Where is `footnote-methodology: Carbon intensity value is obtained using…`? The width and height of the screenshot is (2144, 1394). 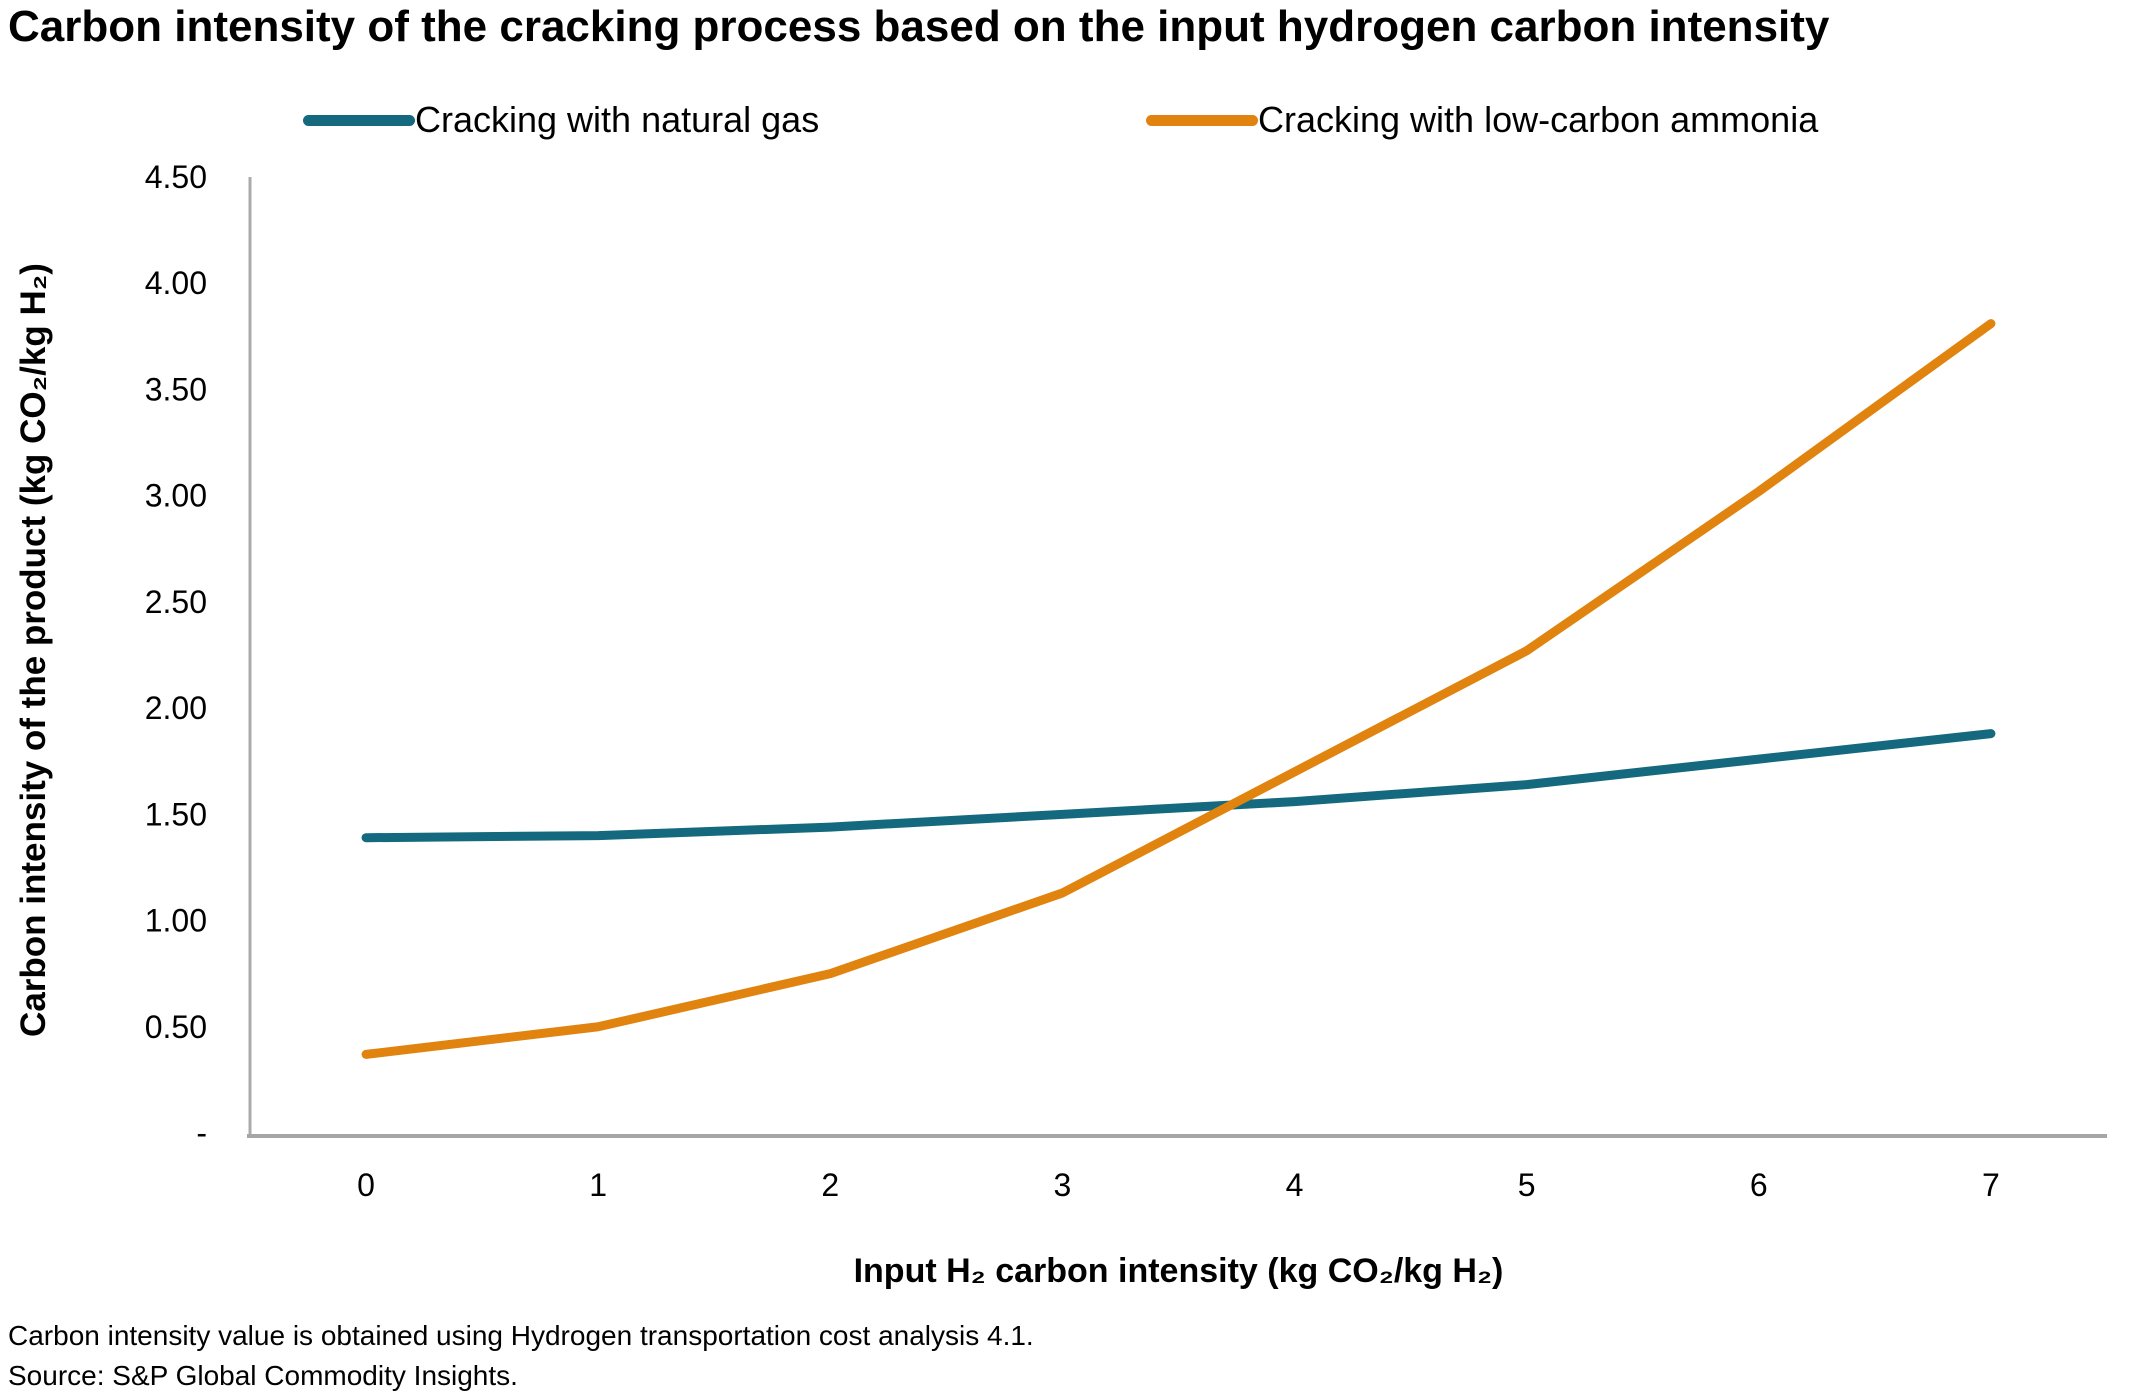 footnote-methodology: Carbon intensity value is obtained using… is located at coordinates (521, 1335).